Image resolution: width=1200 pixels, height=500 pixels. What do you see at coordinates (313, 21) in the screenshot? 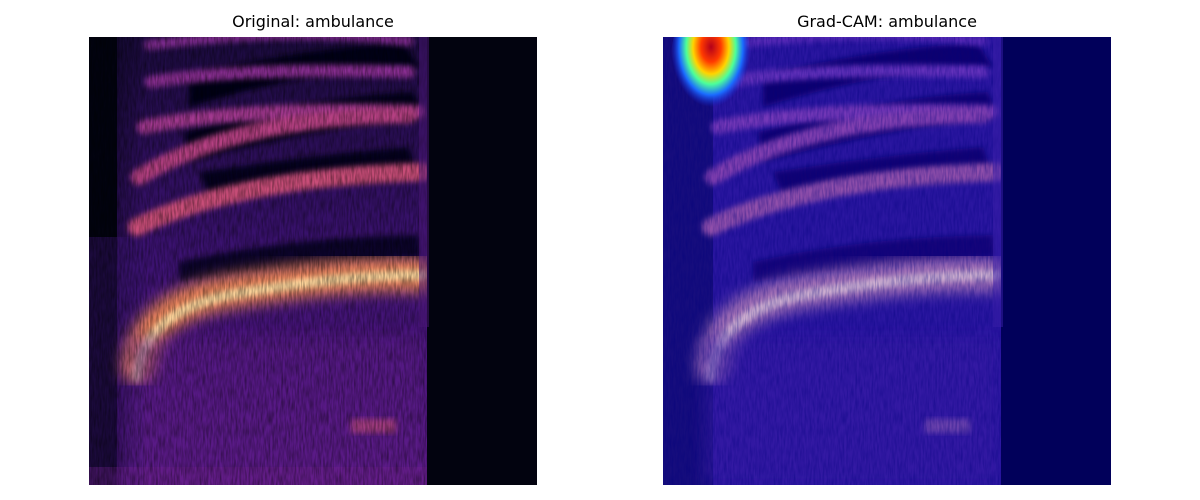
I see `original-panel-title: Original: ambulance` at bounding box center [313, 21].